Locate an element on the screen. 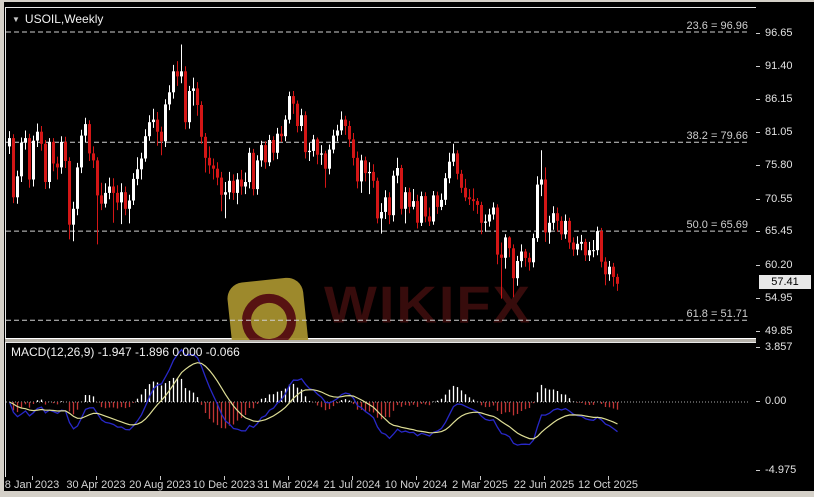 This screenshot has height=497, width=814. date-axis-label: 20 Aug 2023 is located at coordinates (160, 485).